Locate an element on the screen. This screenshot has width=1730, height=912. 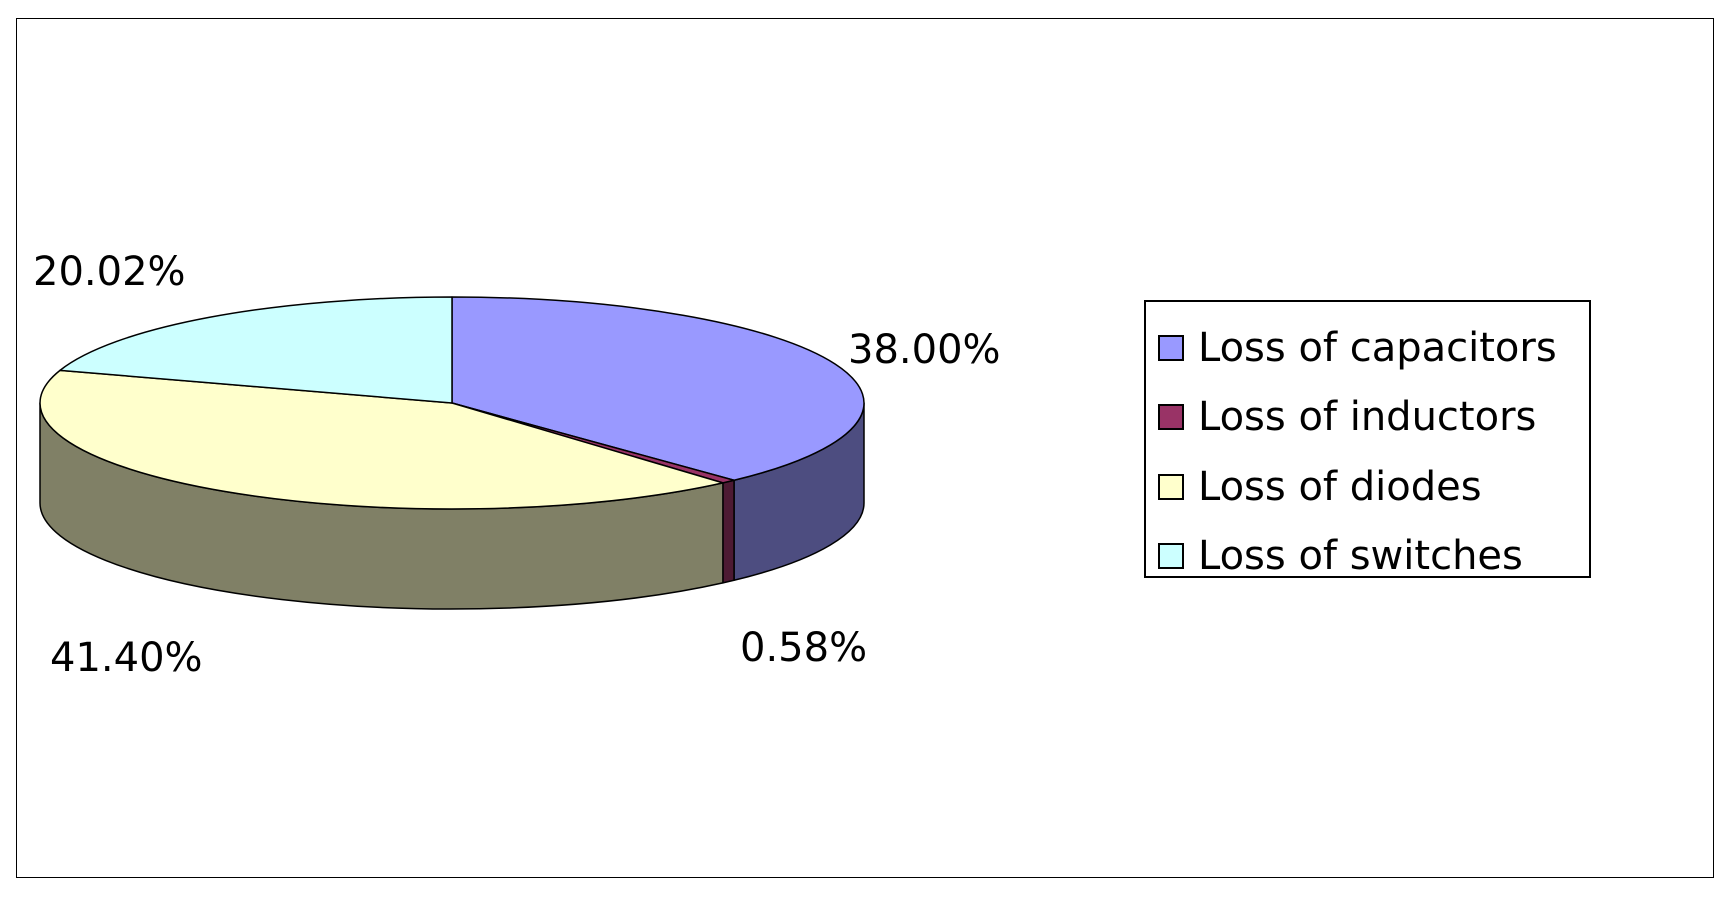
pie-slice-switches is located at coordinates (256, 350).